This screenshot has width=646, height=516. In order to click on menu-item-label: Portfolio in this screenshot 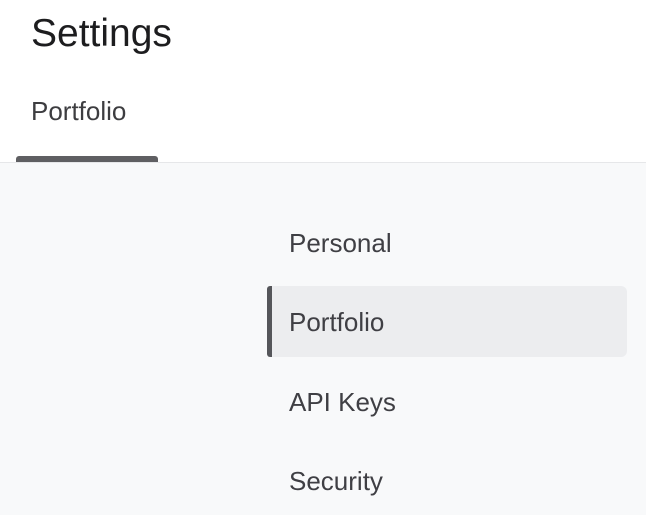, I will do `click(337, 321)`.